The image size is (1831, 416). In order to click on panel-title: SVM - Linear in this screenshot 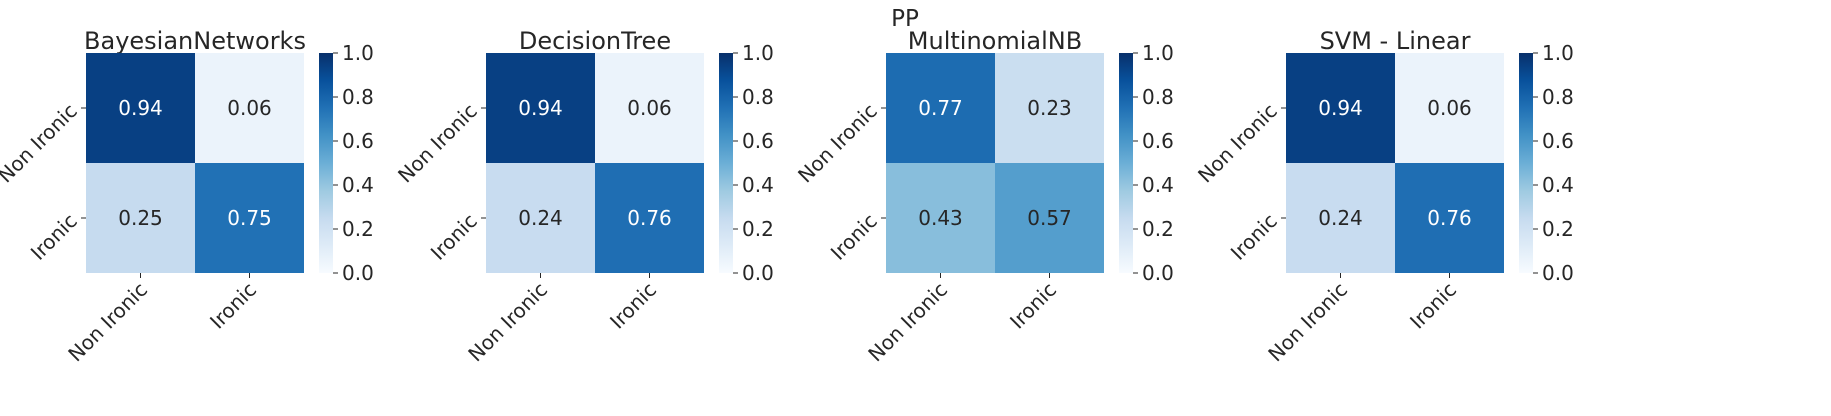, I will do `click(1395, 41)`.